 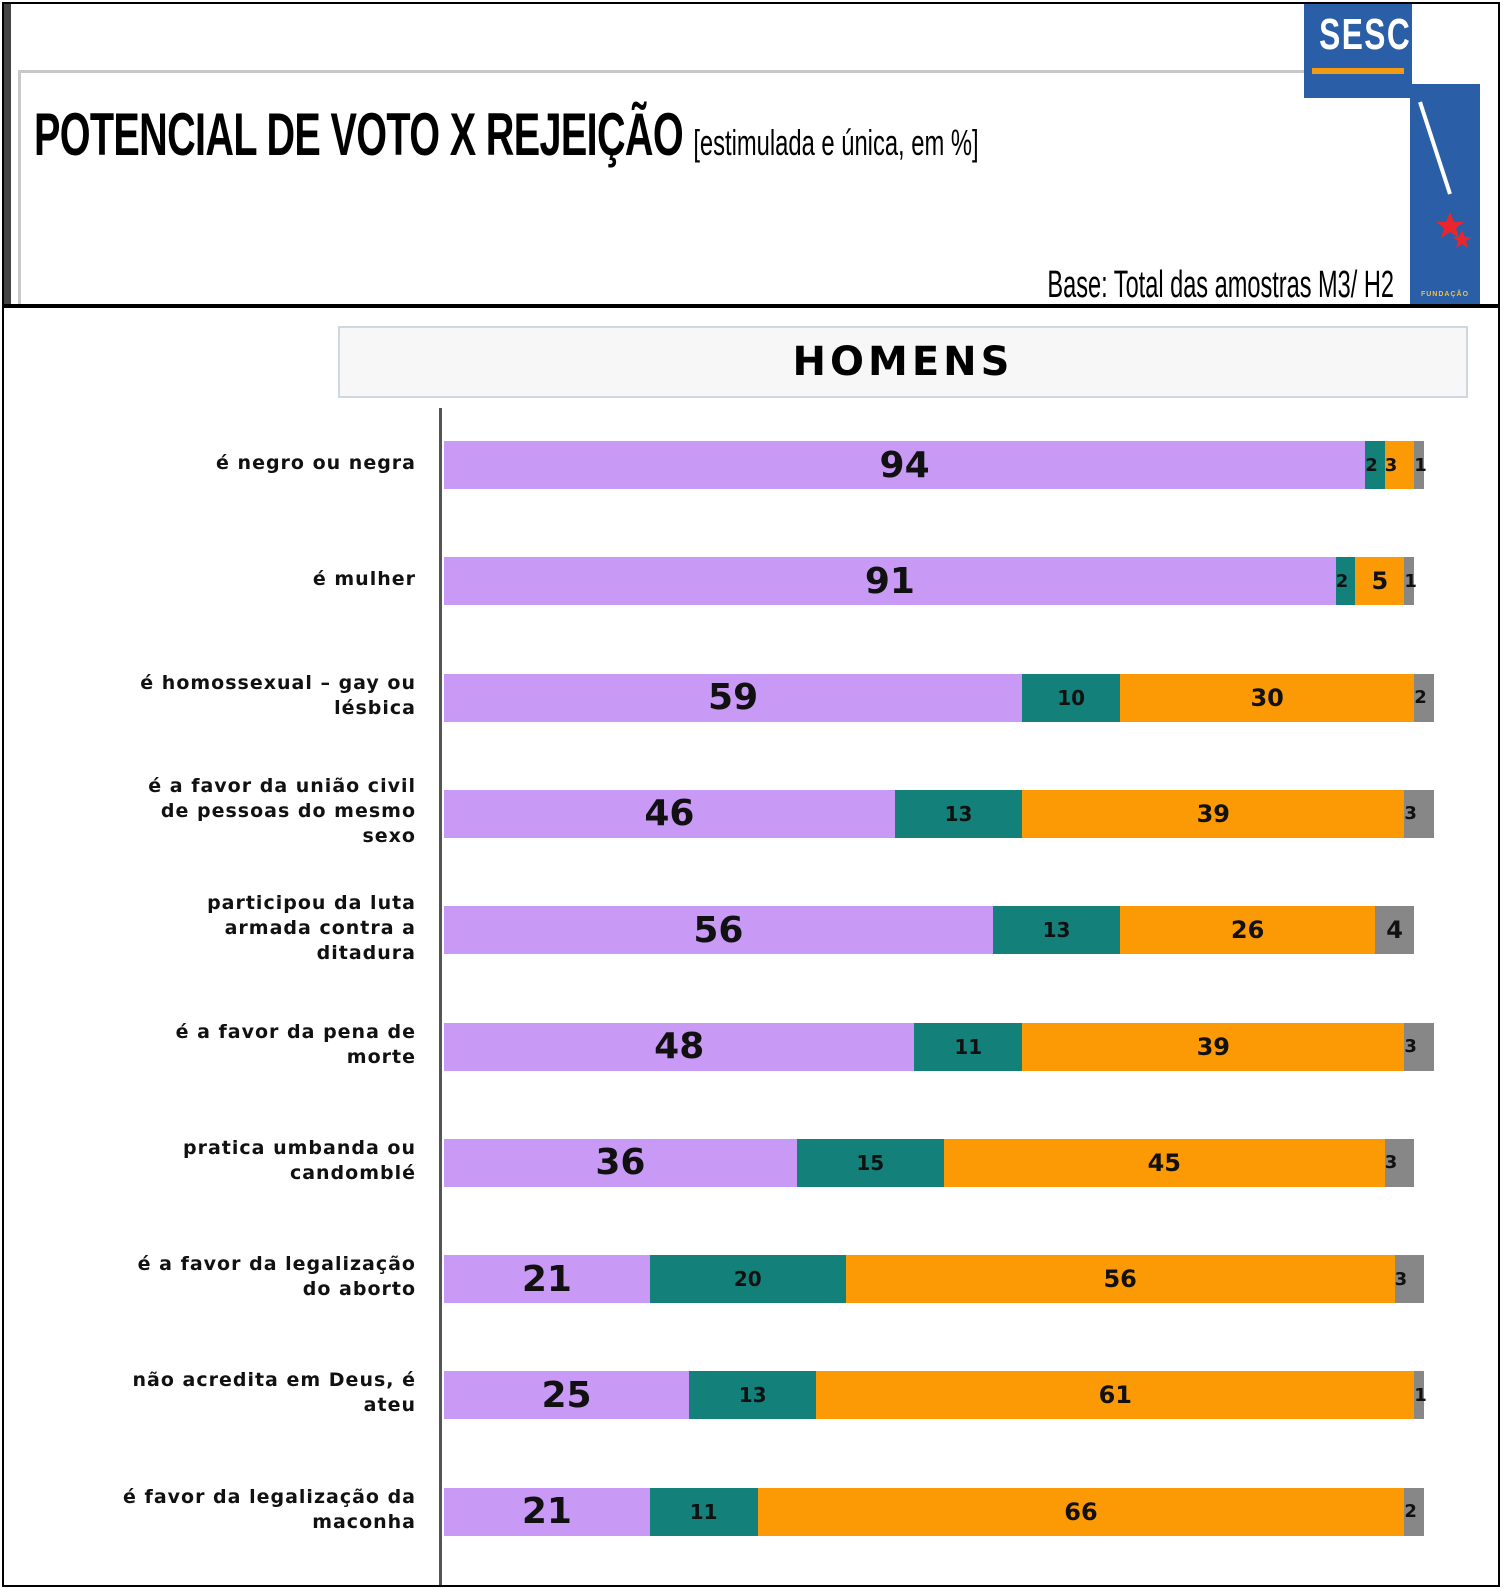 What do you see at coordinates (352, 1172) in the screenshot?
I see `category-label-line: candomblé` at bounding box center [352, 1172].